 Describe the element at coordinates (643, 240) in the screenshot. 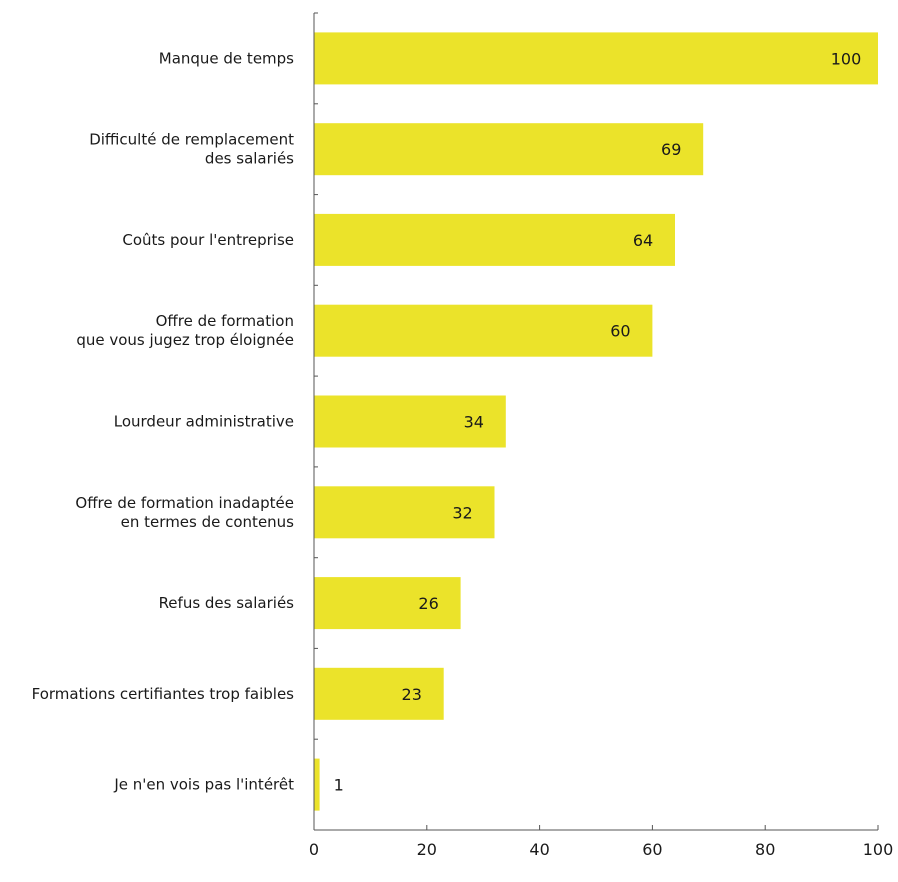

I see `value-label-2: 64` at that location.